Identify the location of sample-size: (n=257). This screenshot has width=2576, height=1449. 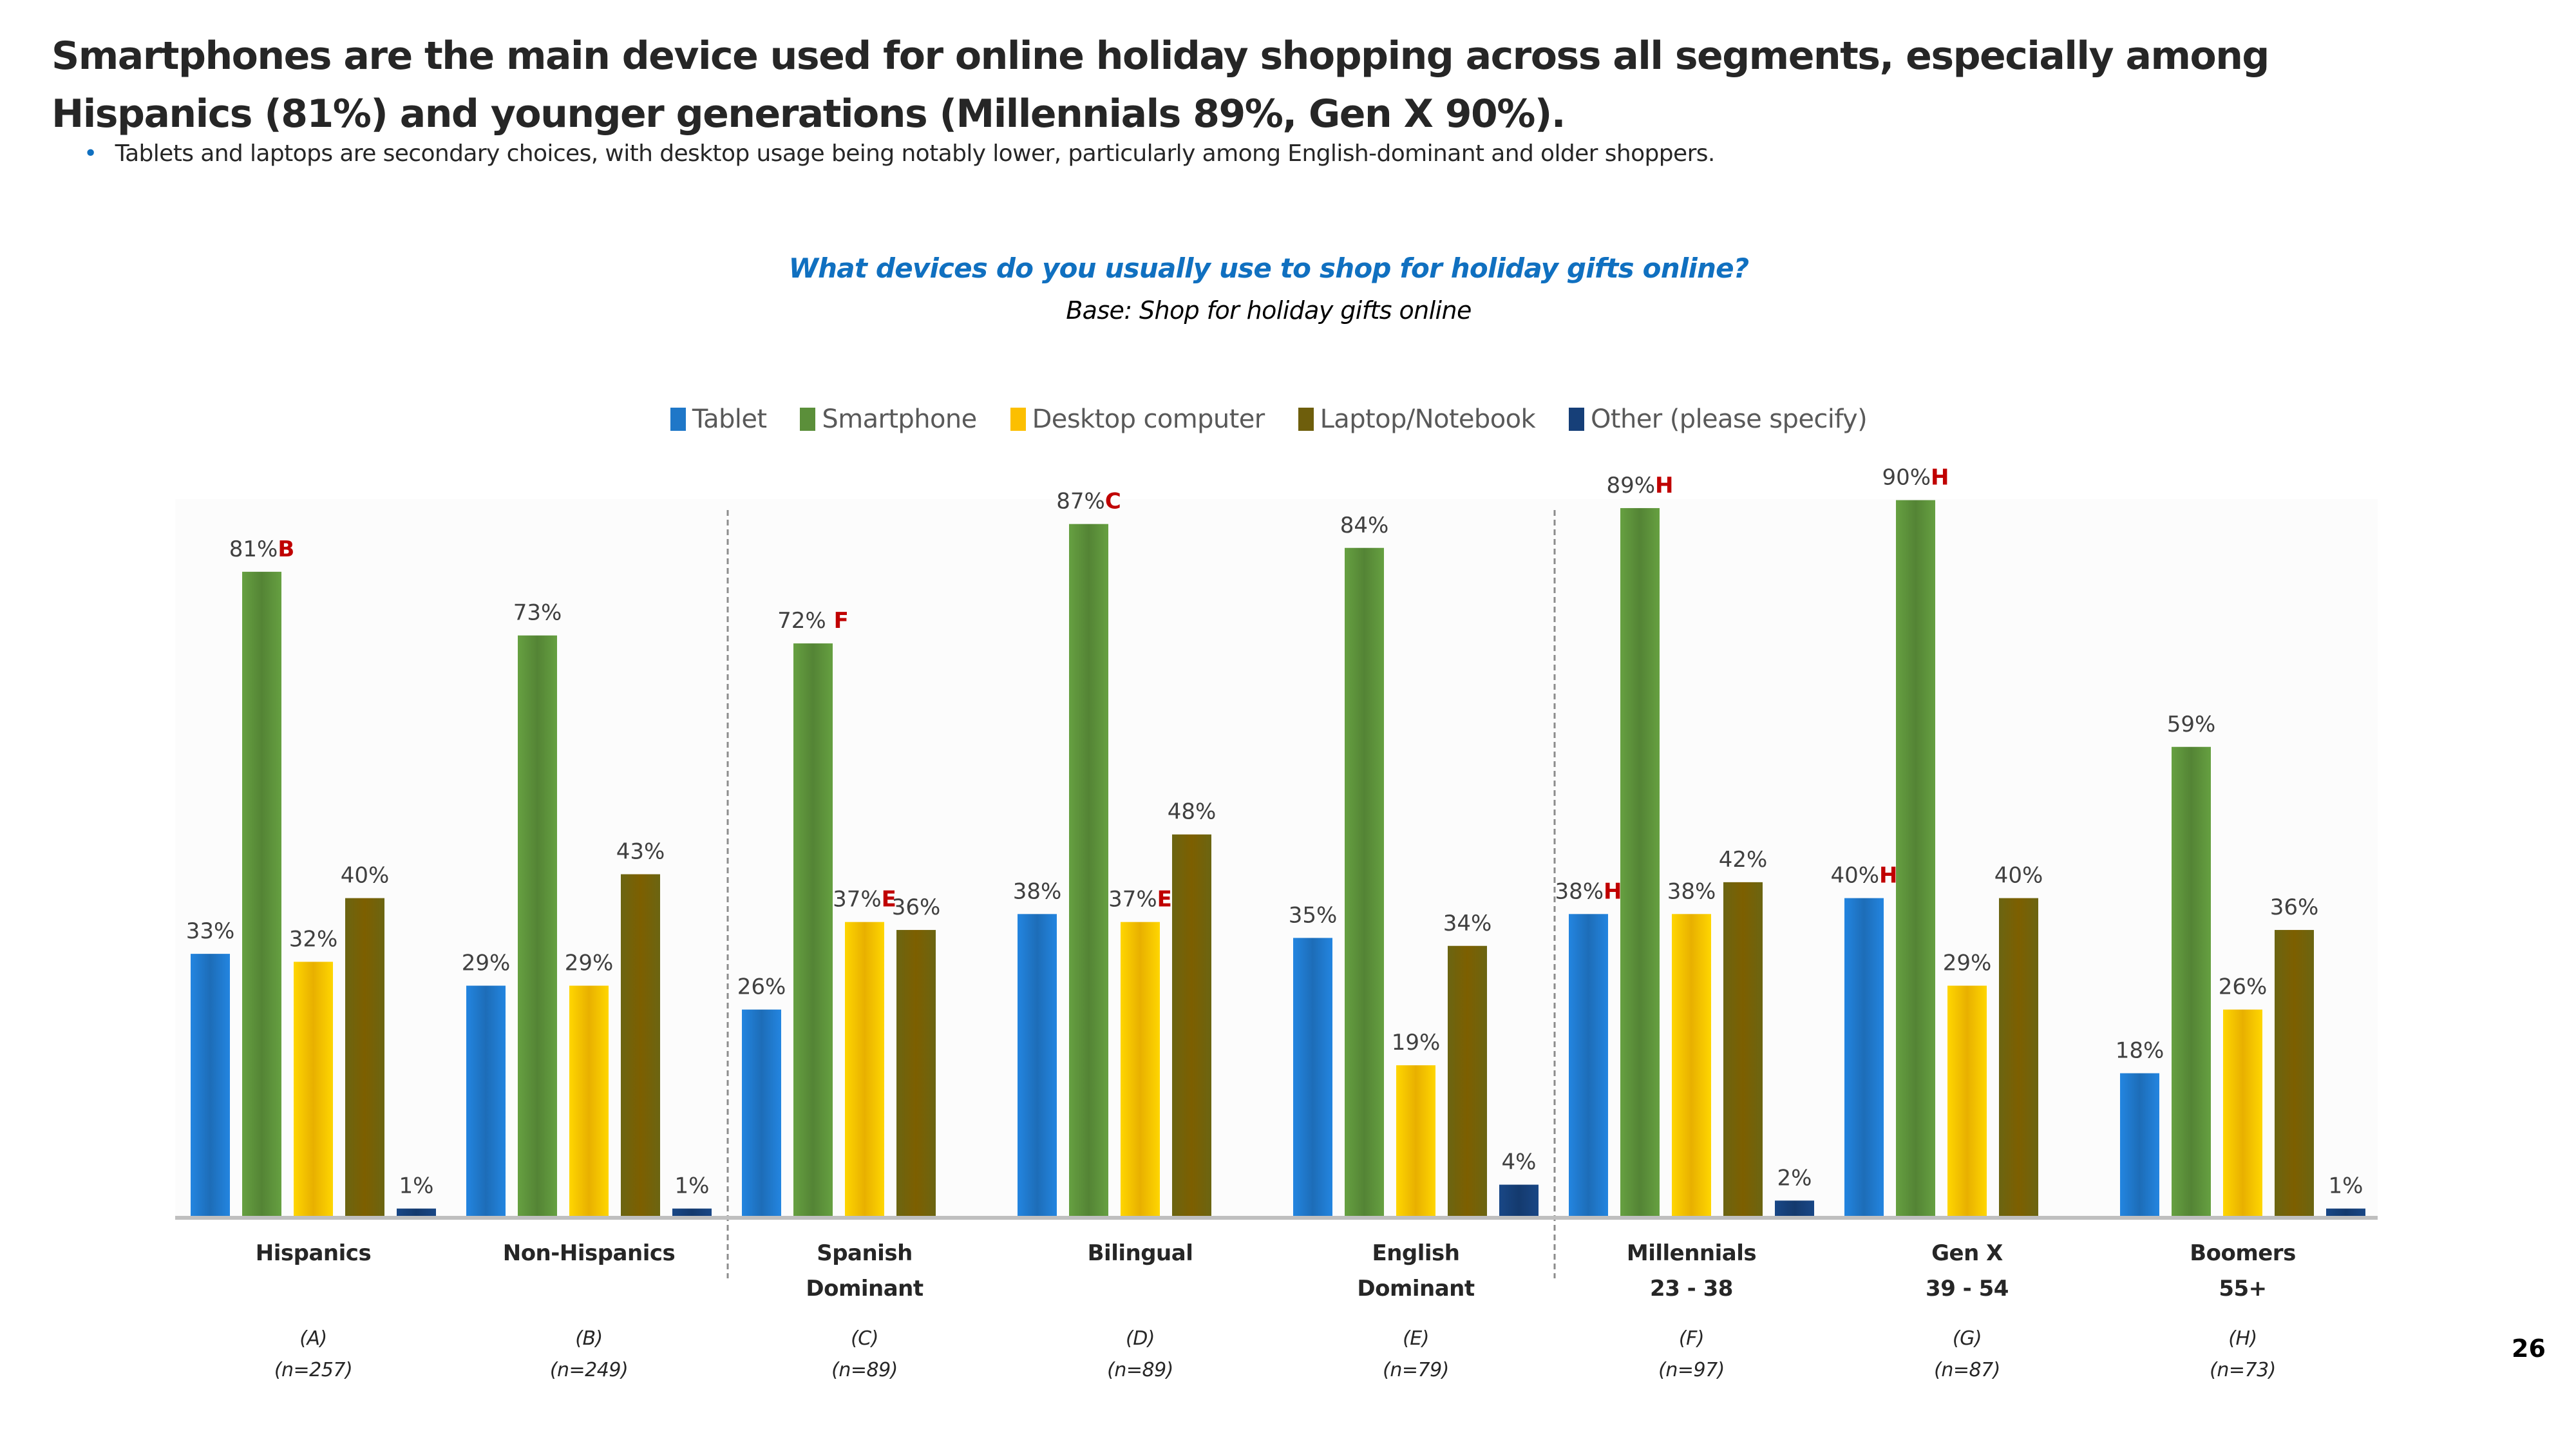
(313, 1370).